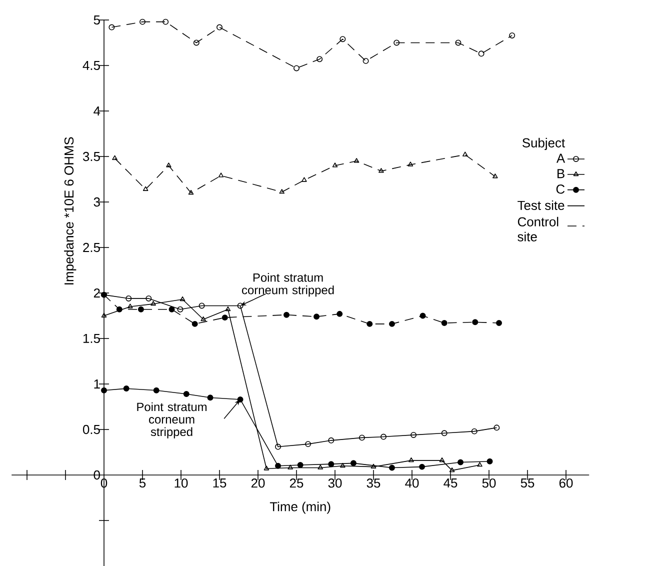 Image resolution: width=650 pixels, height=566 pixels. Describe the element at coordinates (91, 339) in the screenshot. I see `y-tick-label: 1.5` at that location.